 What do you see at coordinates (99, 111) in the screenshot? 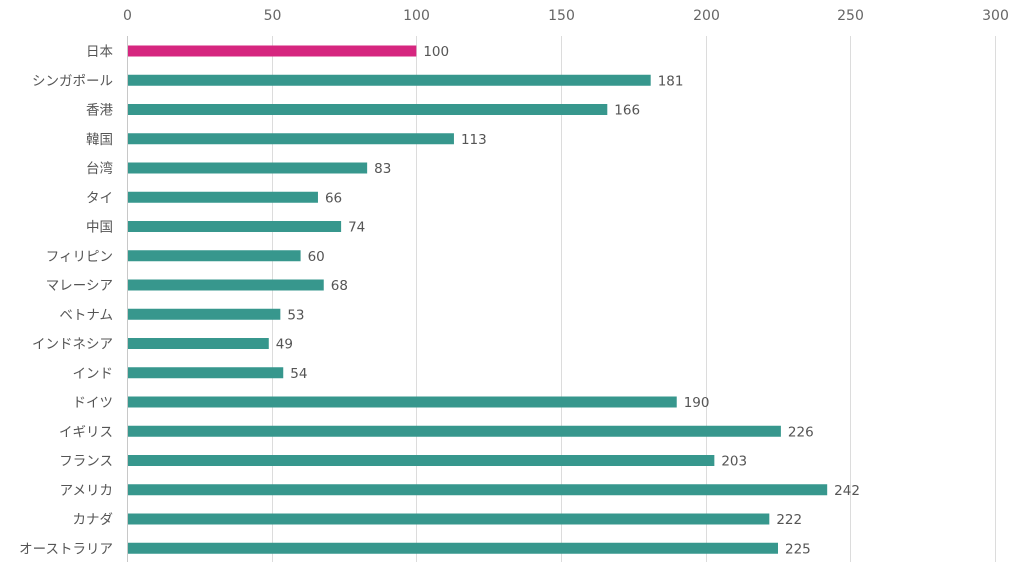
I see `category-label: 香港` at bounding box center [99, 111].